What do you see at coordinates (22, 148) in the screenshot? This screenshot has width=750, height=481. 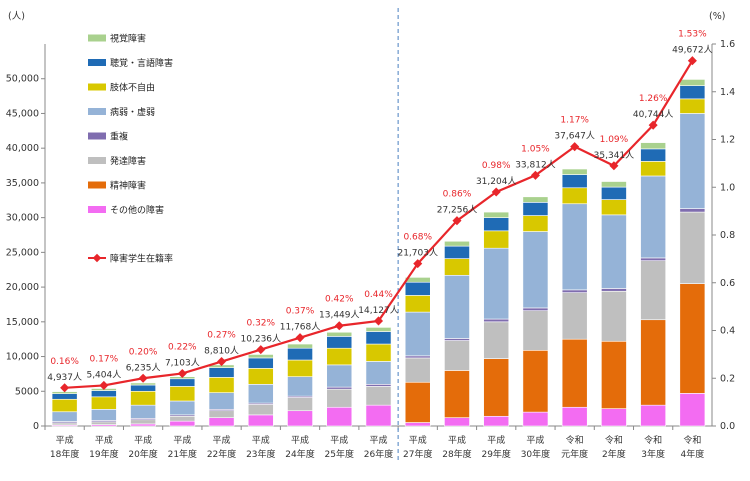 I see `left-tick-label: 40,000` at bounding box center [22, 148].